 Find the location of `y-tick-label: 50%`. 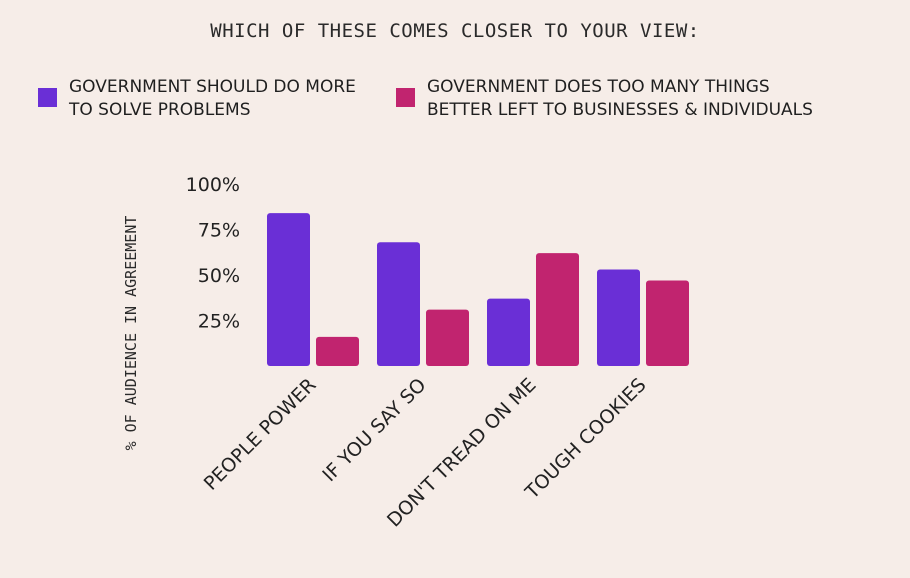

y-tick-label: 50% is located at coordinates (219, 276).